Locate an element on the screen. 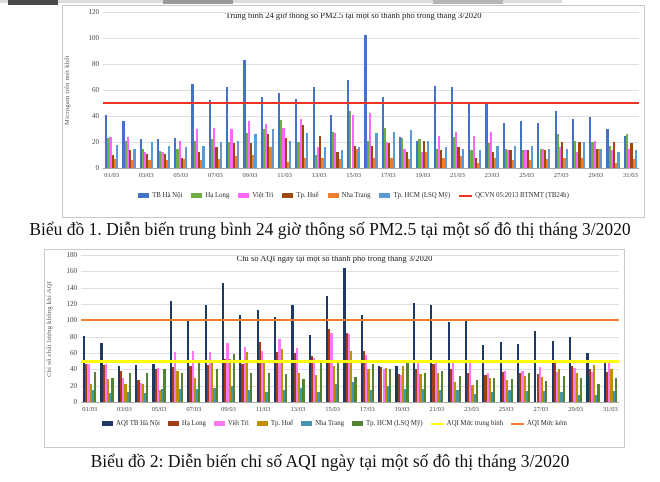 The height and width of the screenshot is (482, 660). x-tick-label: 27/03 is located at coordinates (561, 175).